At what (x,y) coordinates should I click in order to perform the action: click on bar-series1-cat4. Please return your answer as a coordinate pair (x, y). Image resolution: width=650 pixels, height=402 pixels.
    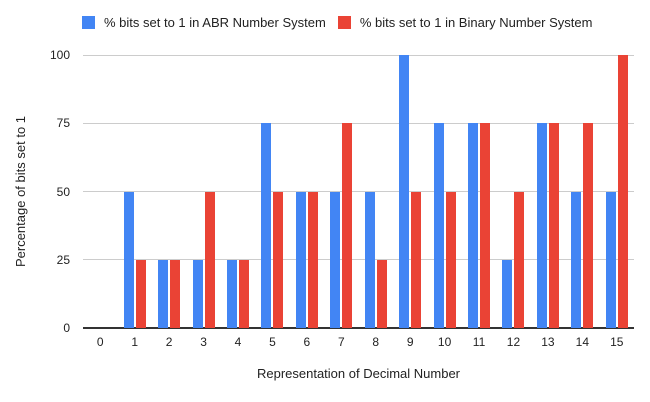
    Looking at the image, I should click on (243, 293).